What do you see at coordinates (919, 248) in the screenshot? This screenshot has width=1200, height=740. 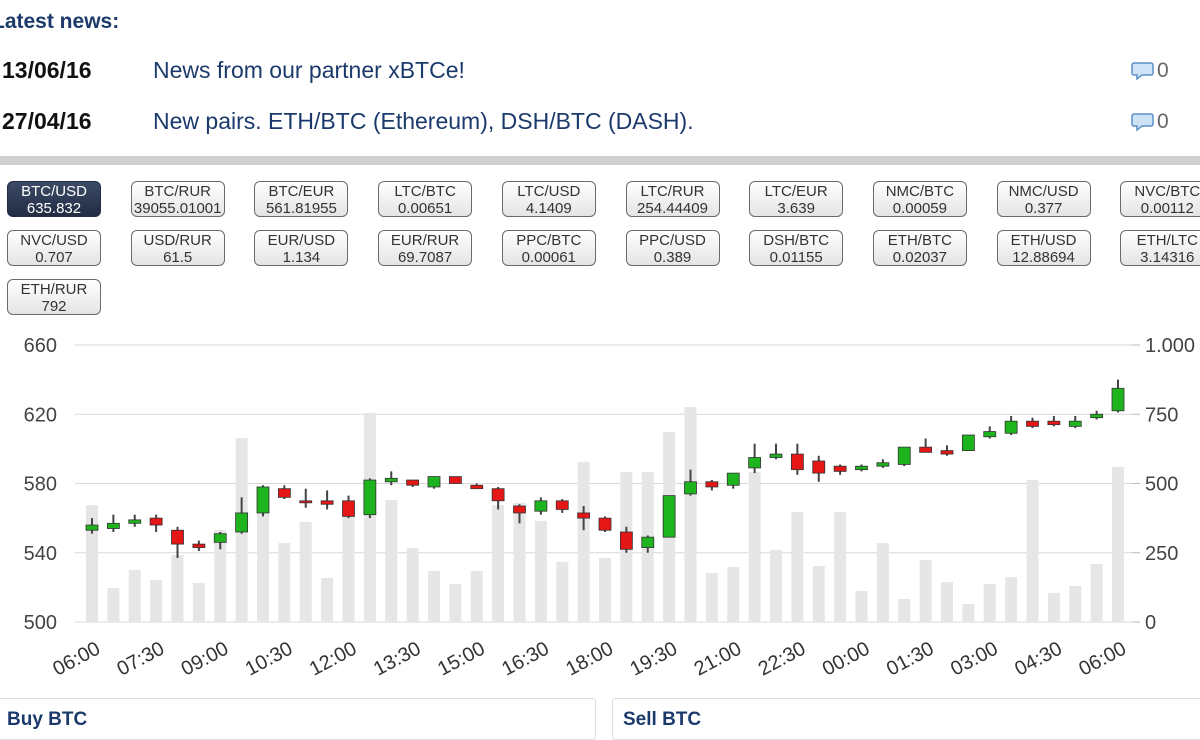 I see `pair-button: ETH/BTC 0.02037` at bounding box center [919, 248].